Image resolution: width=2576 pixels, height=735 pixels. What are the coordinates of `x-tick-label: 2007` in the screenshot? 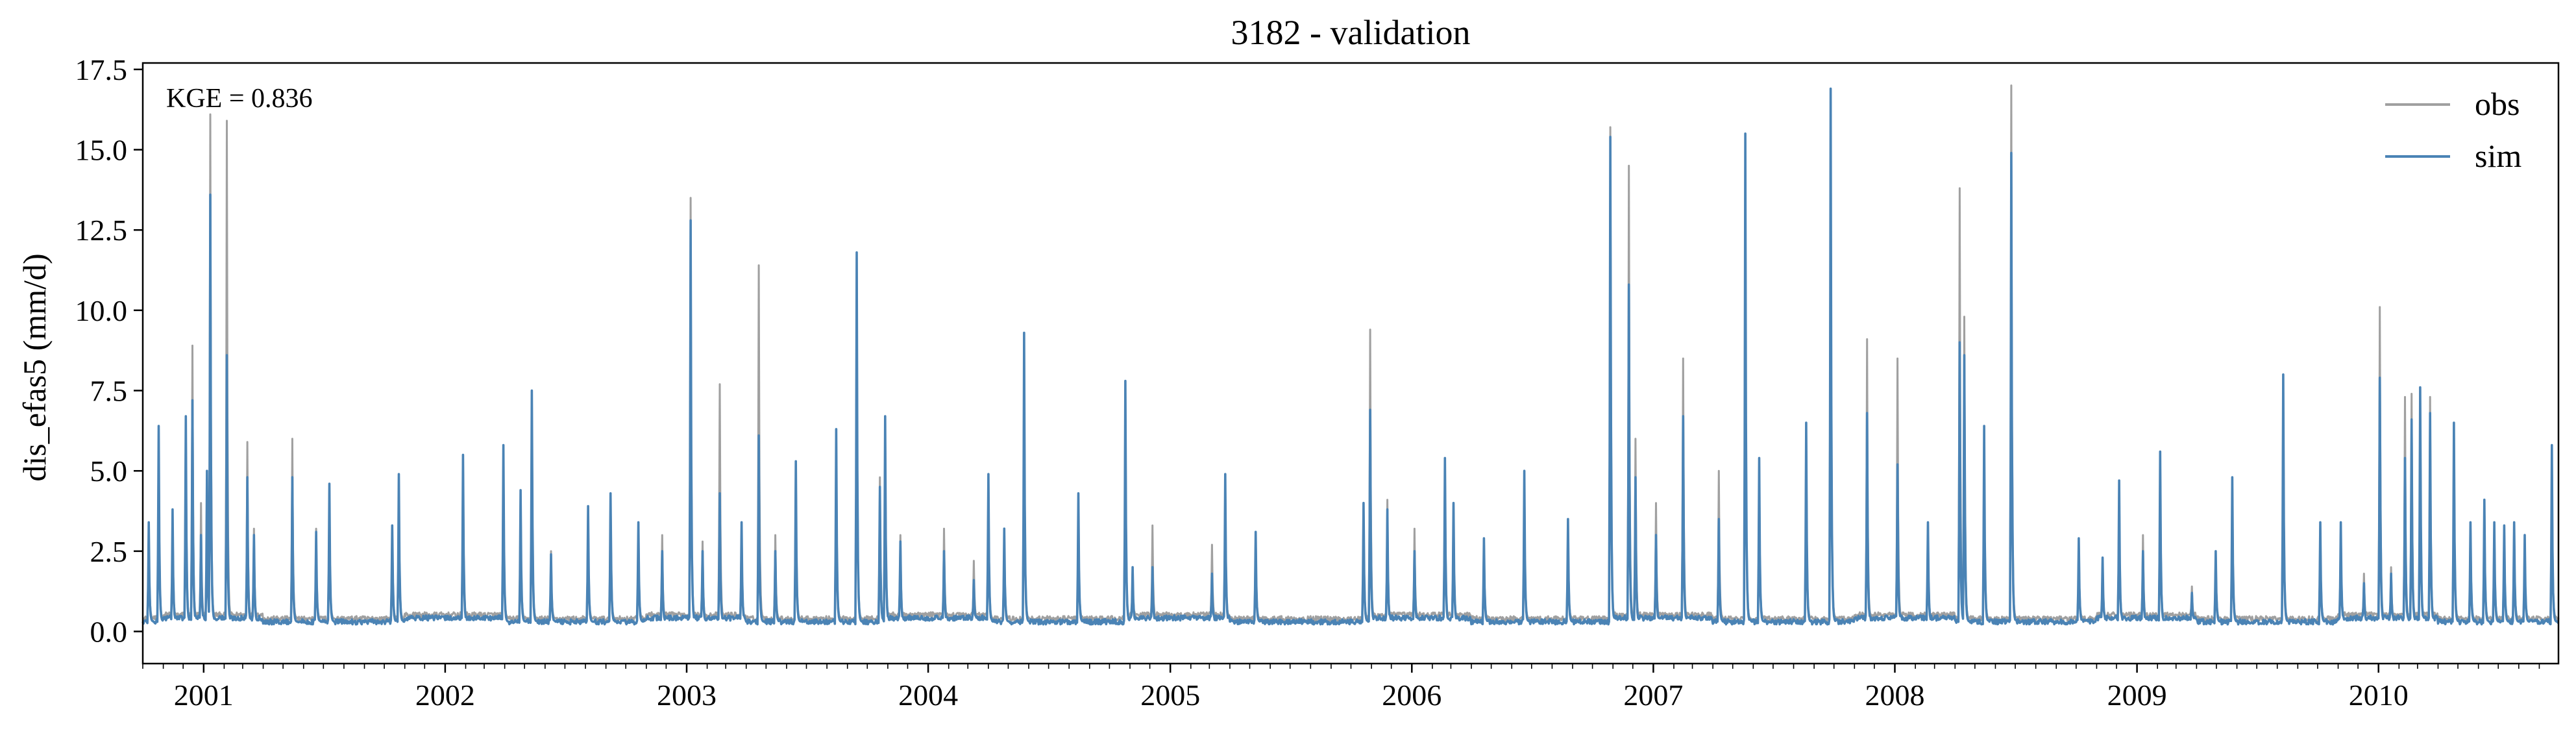 It's located at (1653, 695).